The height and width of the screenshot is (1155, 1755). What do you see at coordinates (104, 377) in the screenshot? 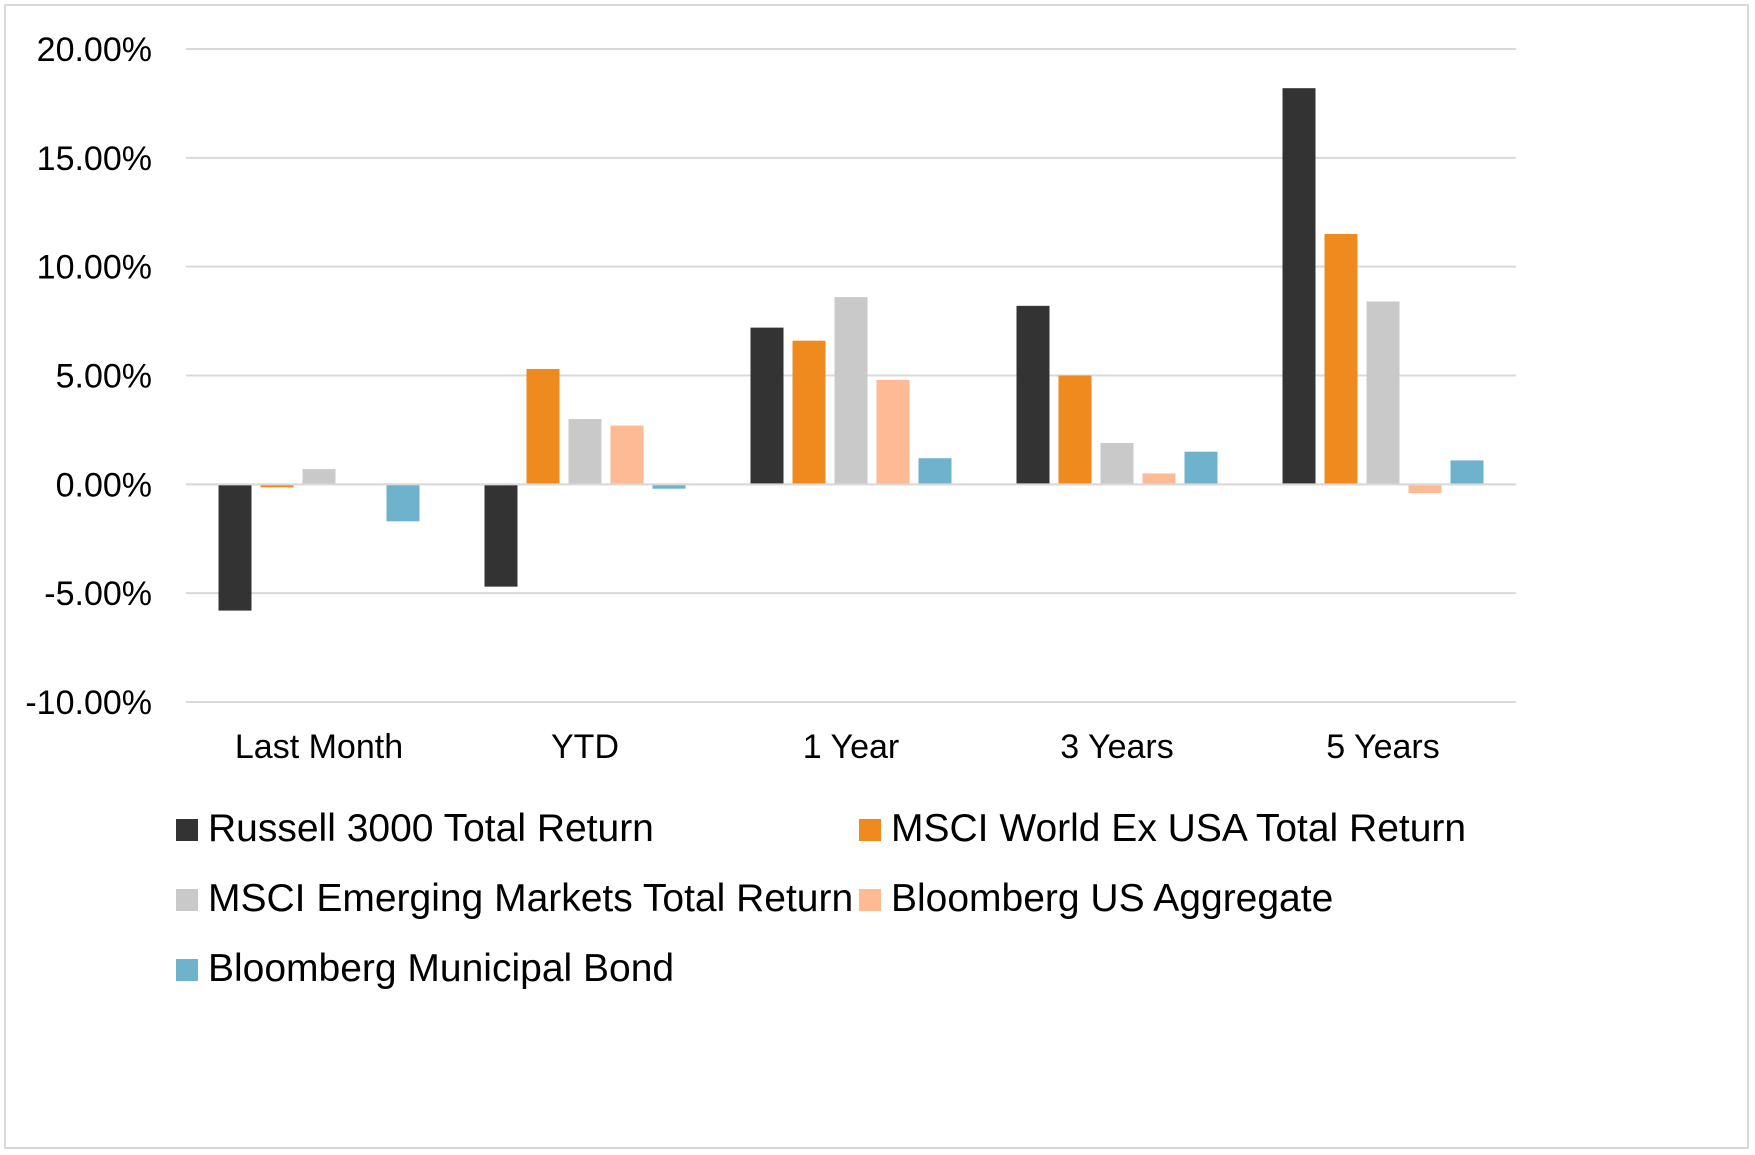
I see `y-tick-label: 5.00%` at bounding box center [104, 377].